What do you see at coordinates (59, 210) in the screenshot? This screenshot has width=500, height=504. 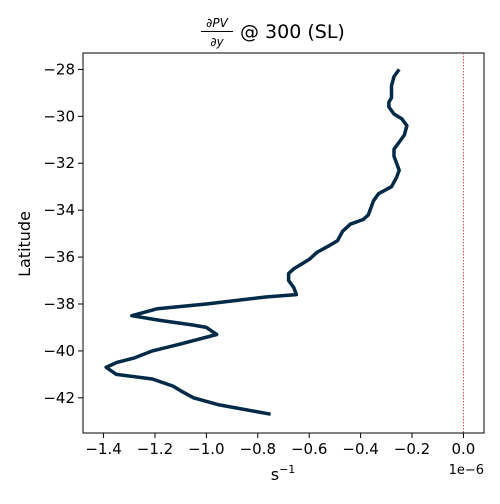 I see `y-tick-label-3: −34` at bounding box center [59, 210].